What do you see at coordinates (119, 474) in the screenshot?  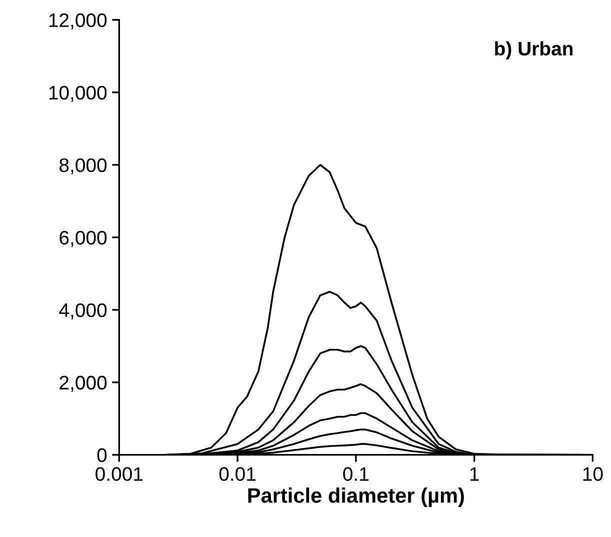 I see `x-tick-label: 0.001` at bounding box center [119, 474].